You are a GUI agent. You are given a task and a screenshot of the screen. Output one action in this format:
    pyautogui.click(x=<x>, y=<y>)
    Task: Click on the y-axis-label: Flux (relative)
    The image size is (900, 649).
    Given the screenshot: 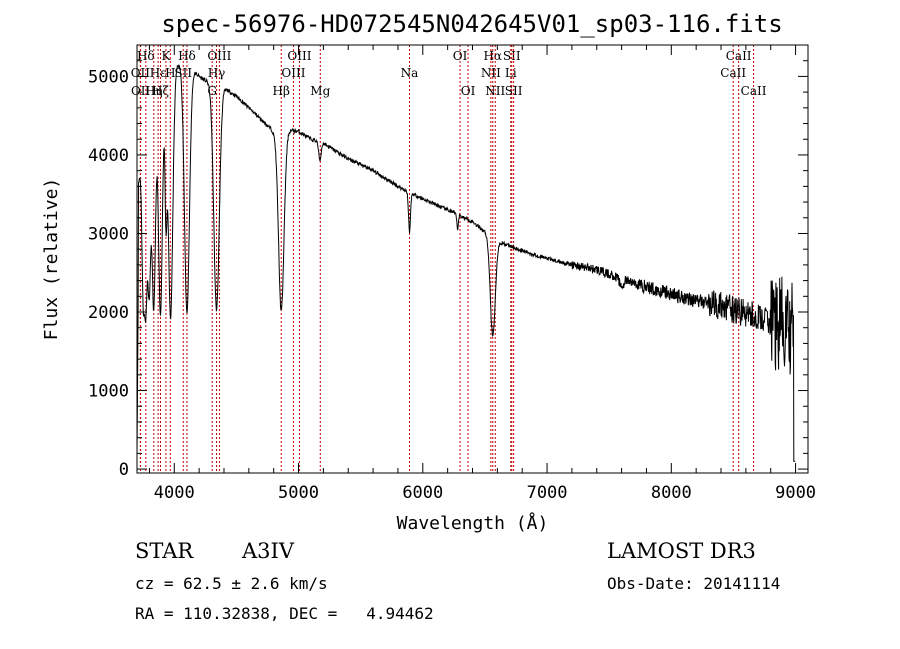 What is the action you would take?
    pyautogui.click(x=51, y=259)
    